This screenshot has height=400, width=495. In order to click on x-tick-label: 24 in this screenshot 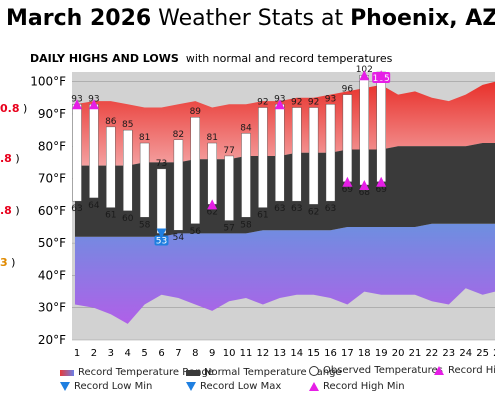, I will do `click(465, 353)`.